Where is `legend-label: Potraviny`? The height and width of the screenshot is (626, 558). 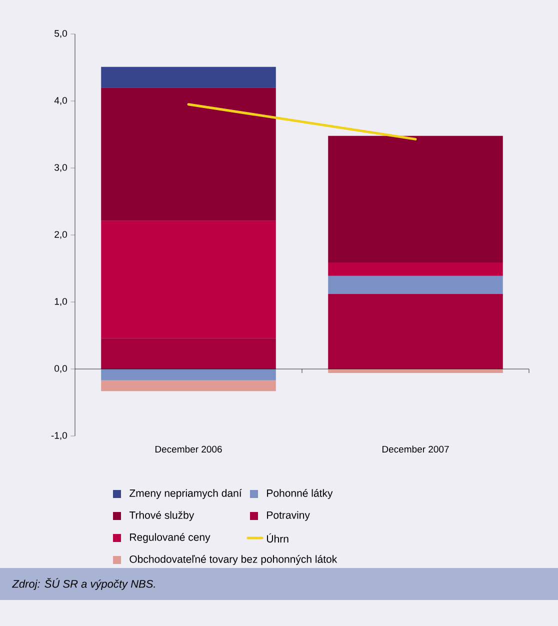
legend-label: Potraviny is located at coordinates (288, 516).